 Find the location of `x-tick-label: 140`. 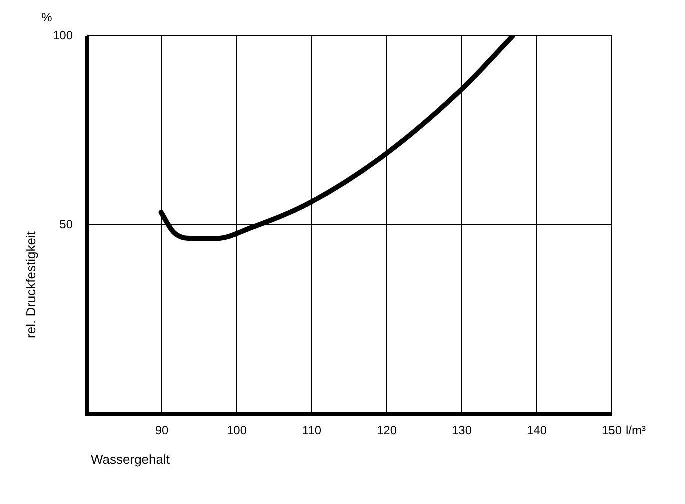

x-tick-label: 140 is located at coordinates (537, 431).